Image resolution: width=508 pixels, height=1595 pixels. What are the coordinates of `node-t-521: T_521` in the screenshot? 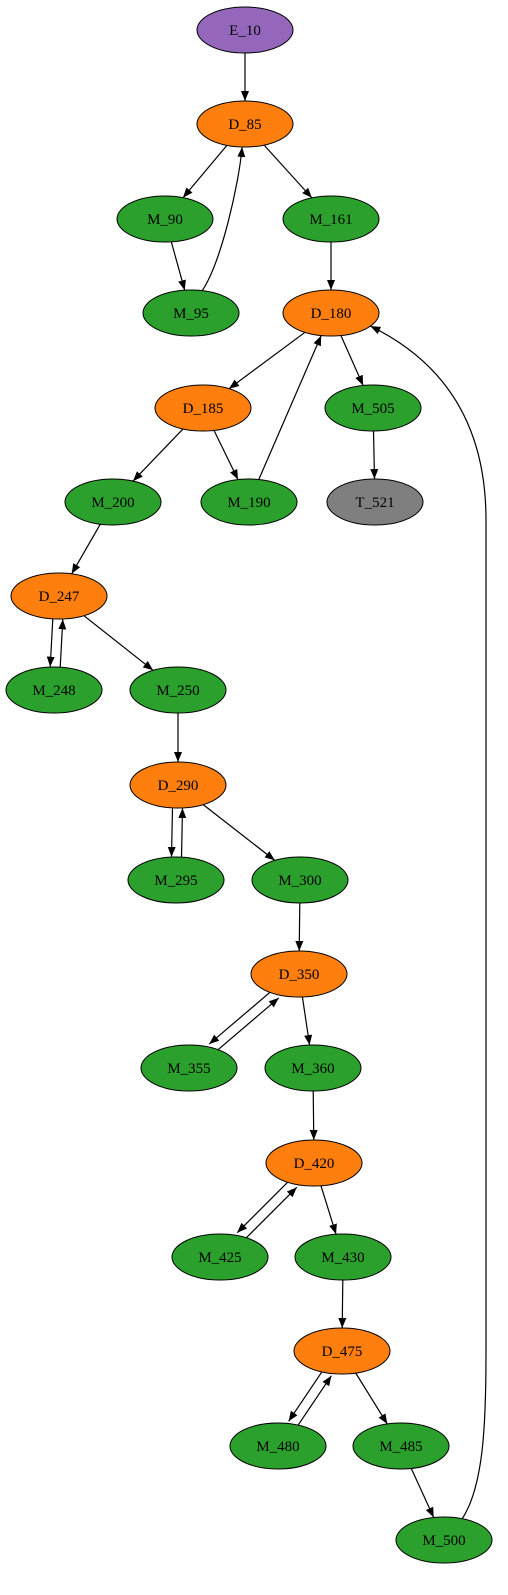 It's located at (375, 502).